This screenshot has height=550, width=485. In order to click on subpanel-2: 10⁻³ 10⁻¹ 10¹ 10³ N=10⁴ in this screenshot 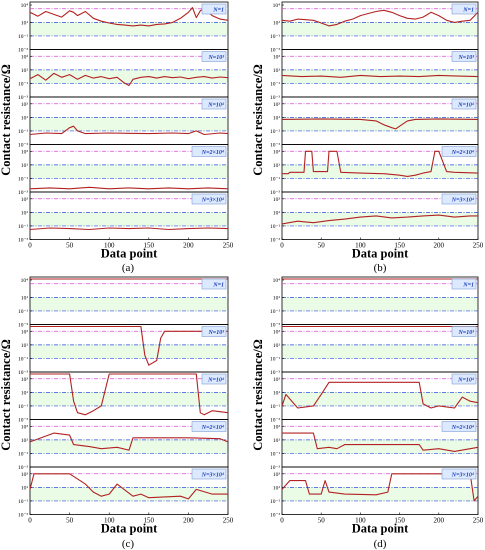, I will do `click(123, 397)`.